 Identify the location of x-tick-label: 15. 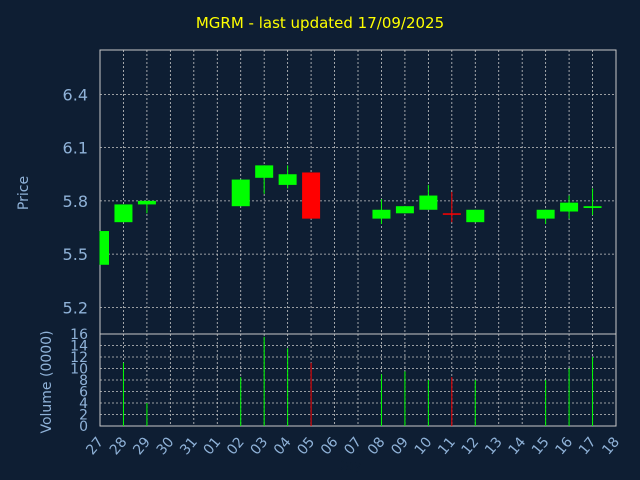
(541, 446).